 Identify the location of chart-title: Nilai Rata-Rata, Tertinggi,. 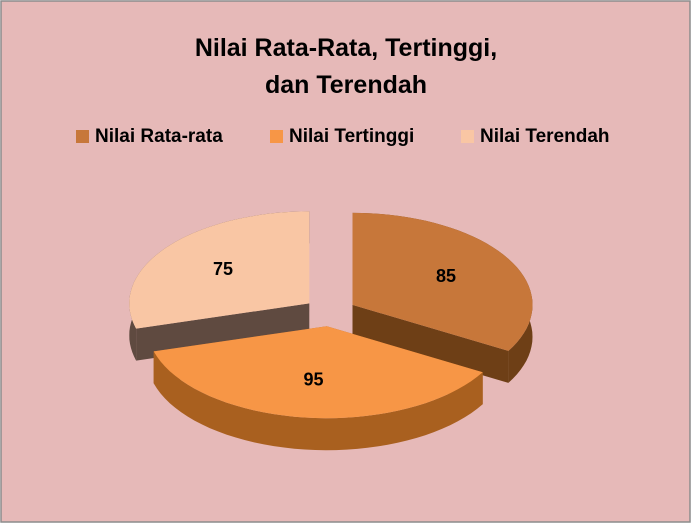
(346, 48).